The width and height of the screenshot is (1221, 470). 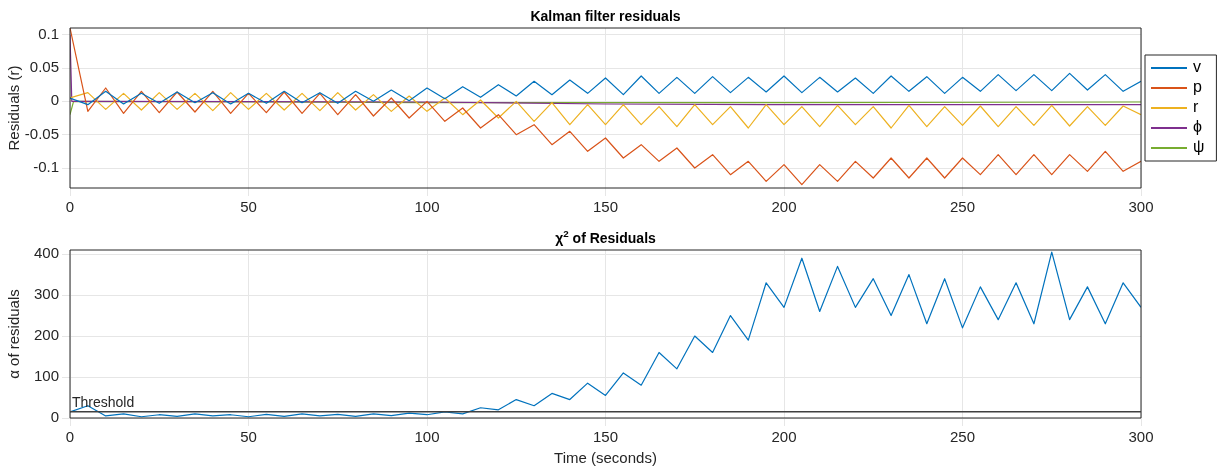 What do you see at coordinates (46, 335) in the screenshot?
I see `y-tick-label: 200` at bounding box center [46, 335].